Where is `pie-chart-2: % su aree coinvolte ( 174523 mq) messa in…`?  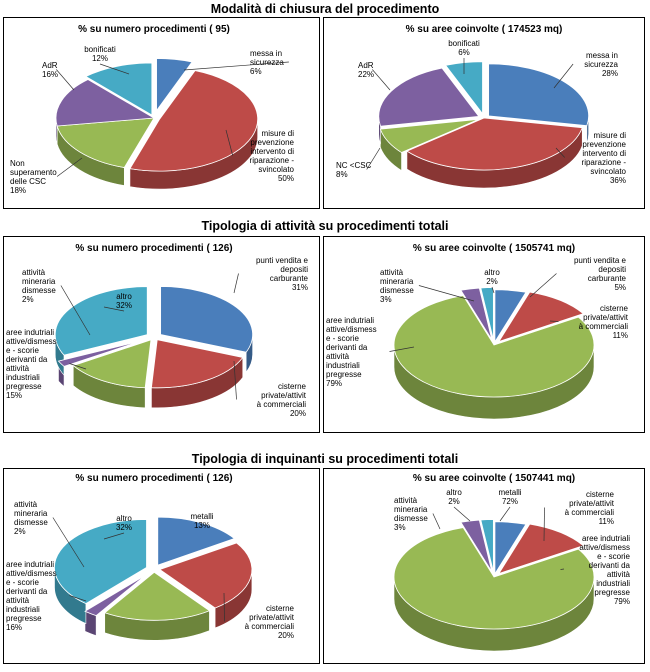 pie-chart-2: % su aree coinvolte ( 174523 mq) messa in… is located at coordinates (481, 106).